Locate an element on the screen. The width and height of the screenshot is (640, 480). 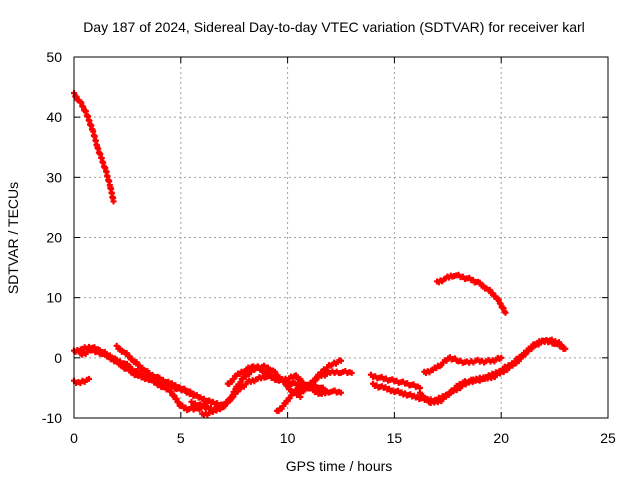
y-tick-label: 20 is located at coordinates (54, 238).